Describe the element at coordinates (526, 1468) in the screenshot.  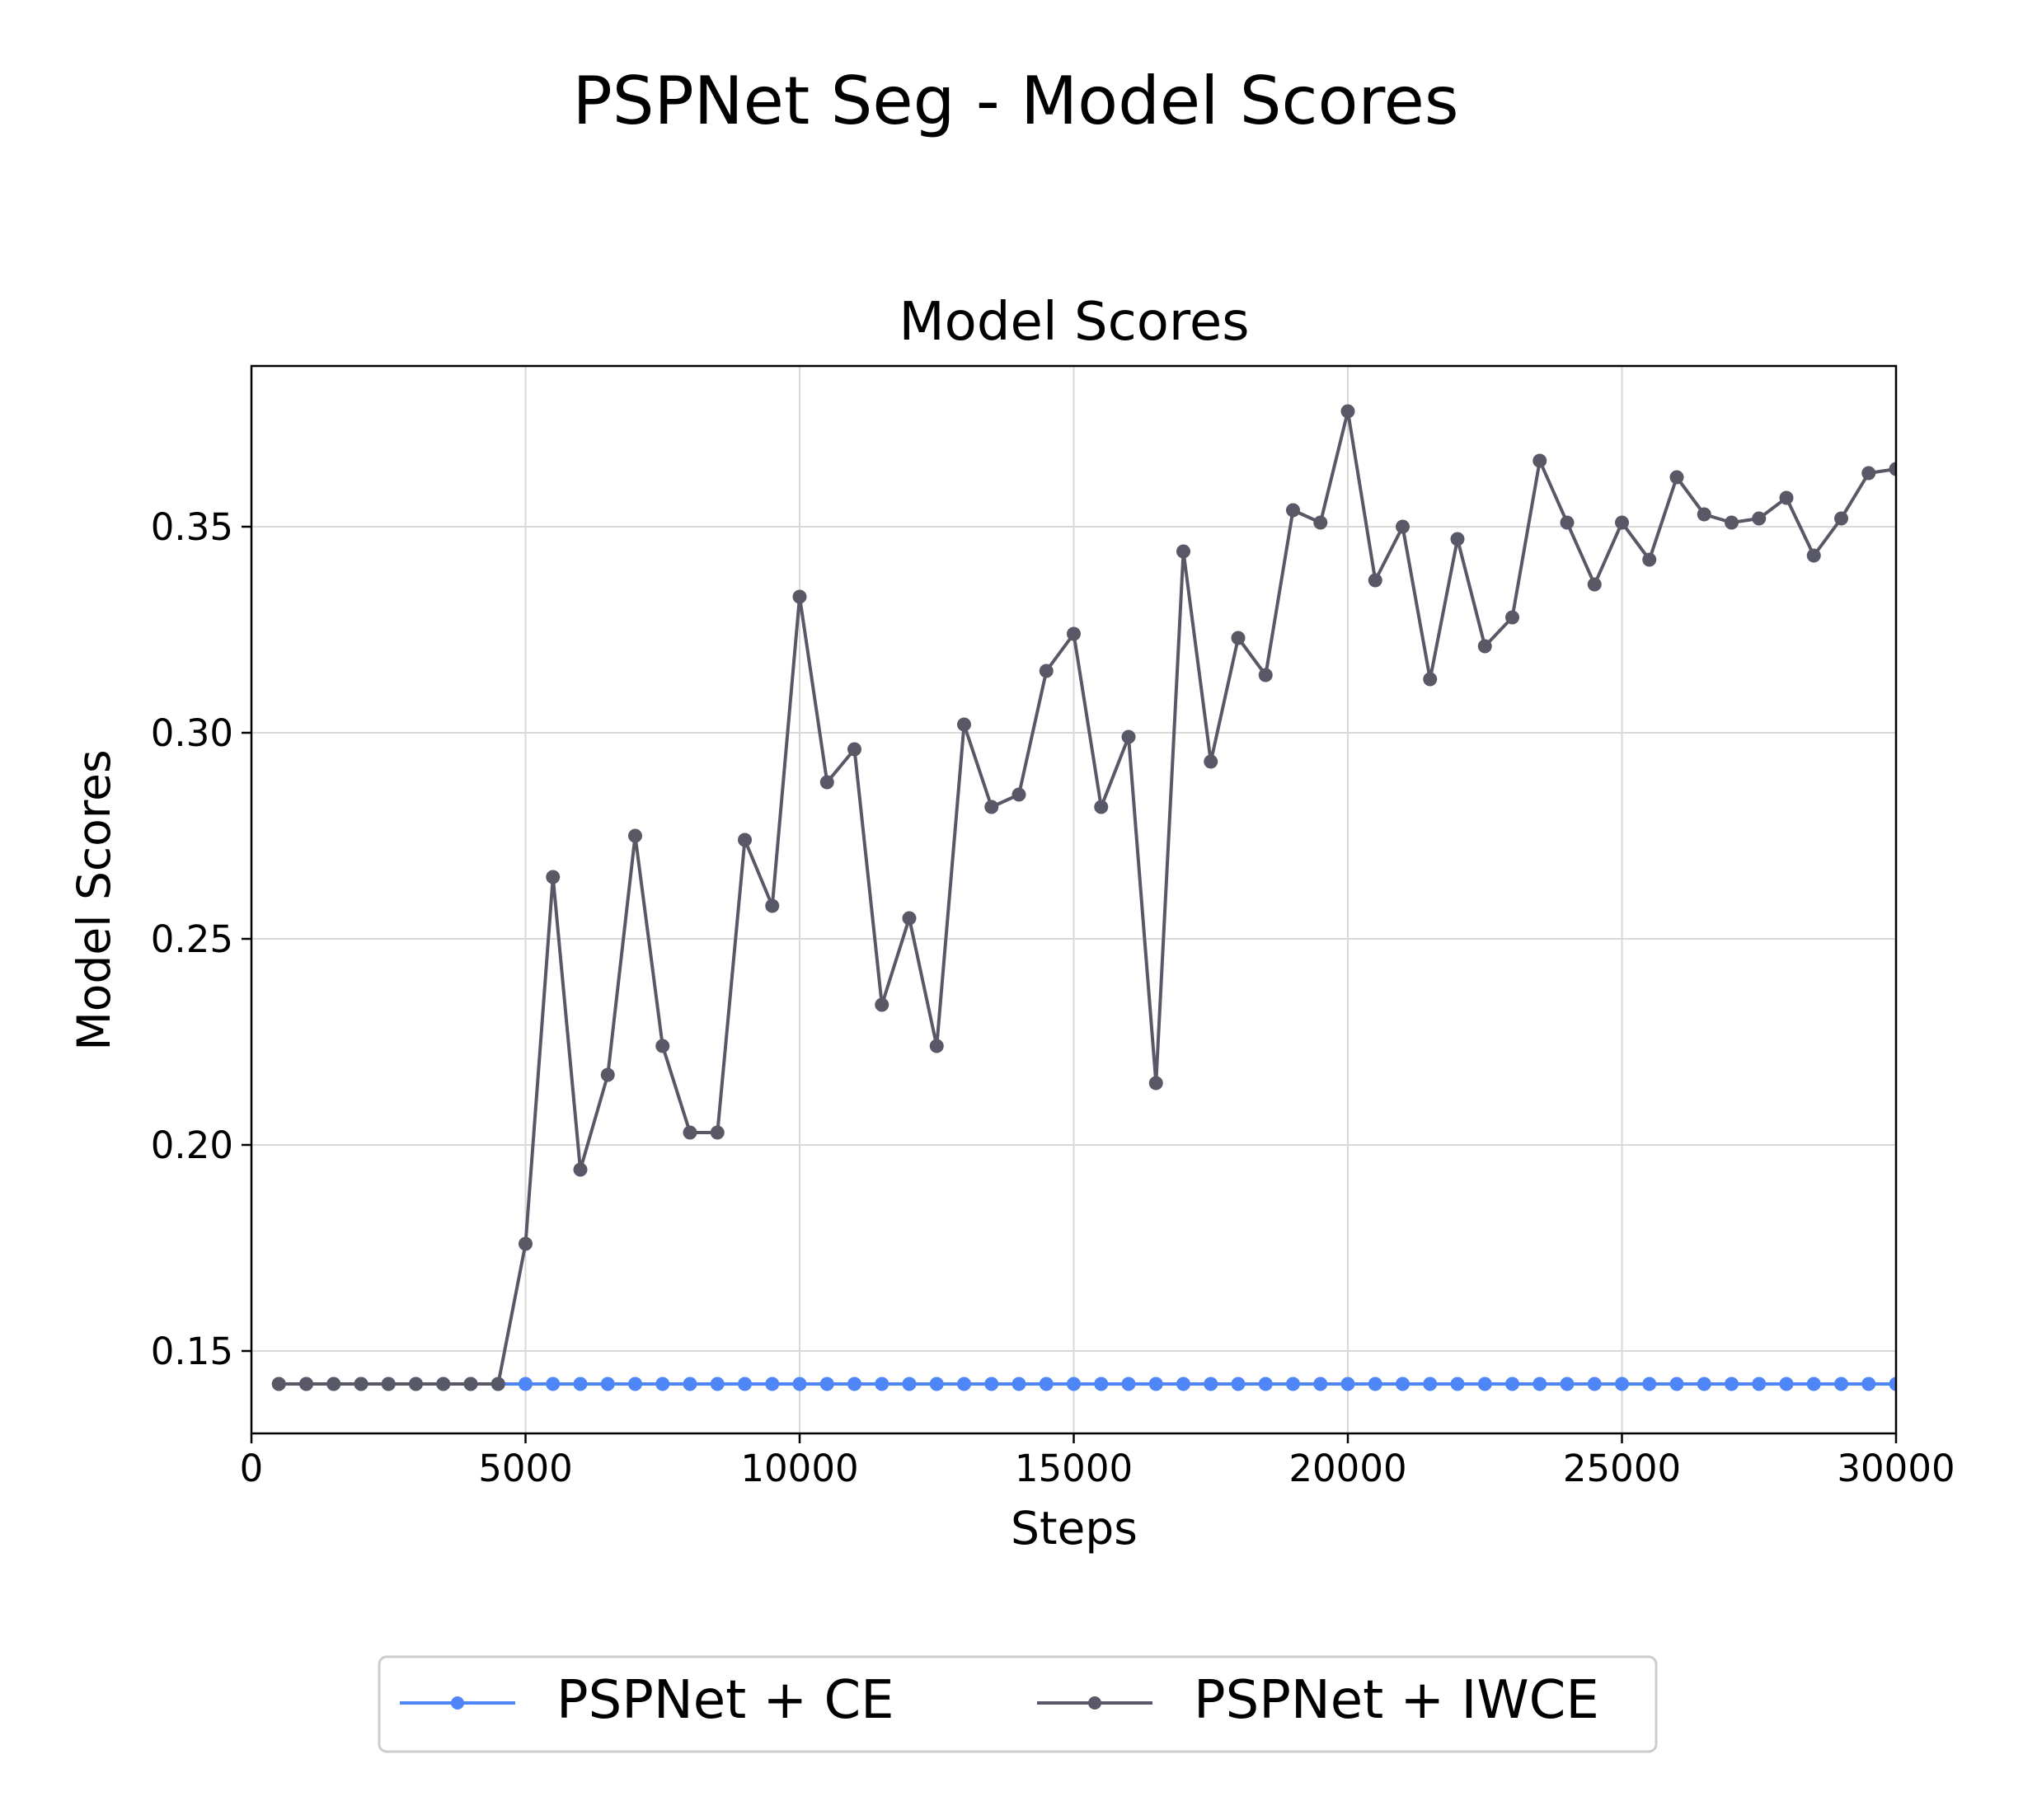
I see `x-tick-label: 5000` at that location.